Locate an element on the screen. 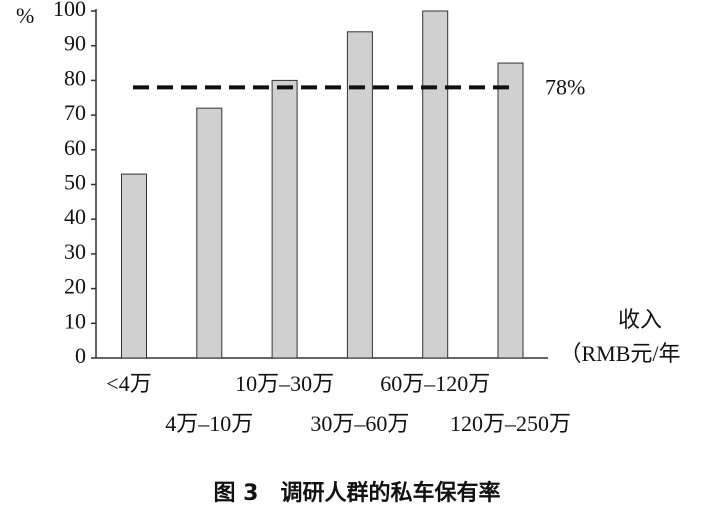 This screenshot has width=714, height=518. reference-label: 78% is located at coordinates (565, 86).